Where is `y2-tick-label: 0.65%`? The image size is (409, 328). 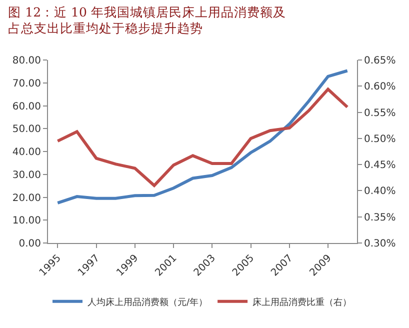 y2-tick-label: 0.65% is located at coordinates (380, 61).